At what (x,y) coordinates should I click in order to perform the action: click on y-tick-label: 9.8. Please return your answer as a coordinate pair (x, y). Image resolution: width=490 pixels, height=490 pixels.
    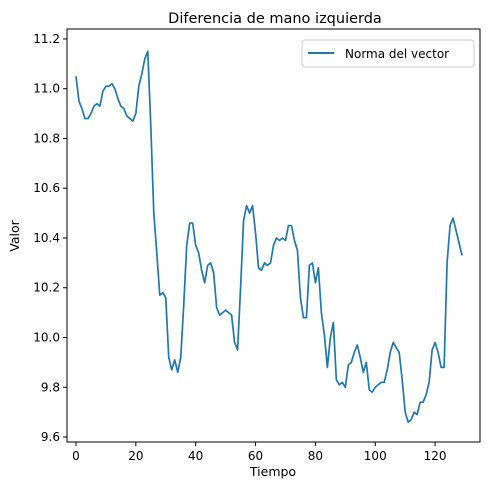
    Looking at the image, I should click on (50, 387).